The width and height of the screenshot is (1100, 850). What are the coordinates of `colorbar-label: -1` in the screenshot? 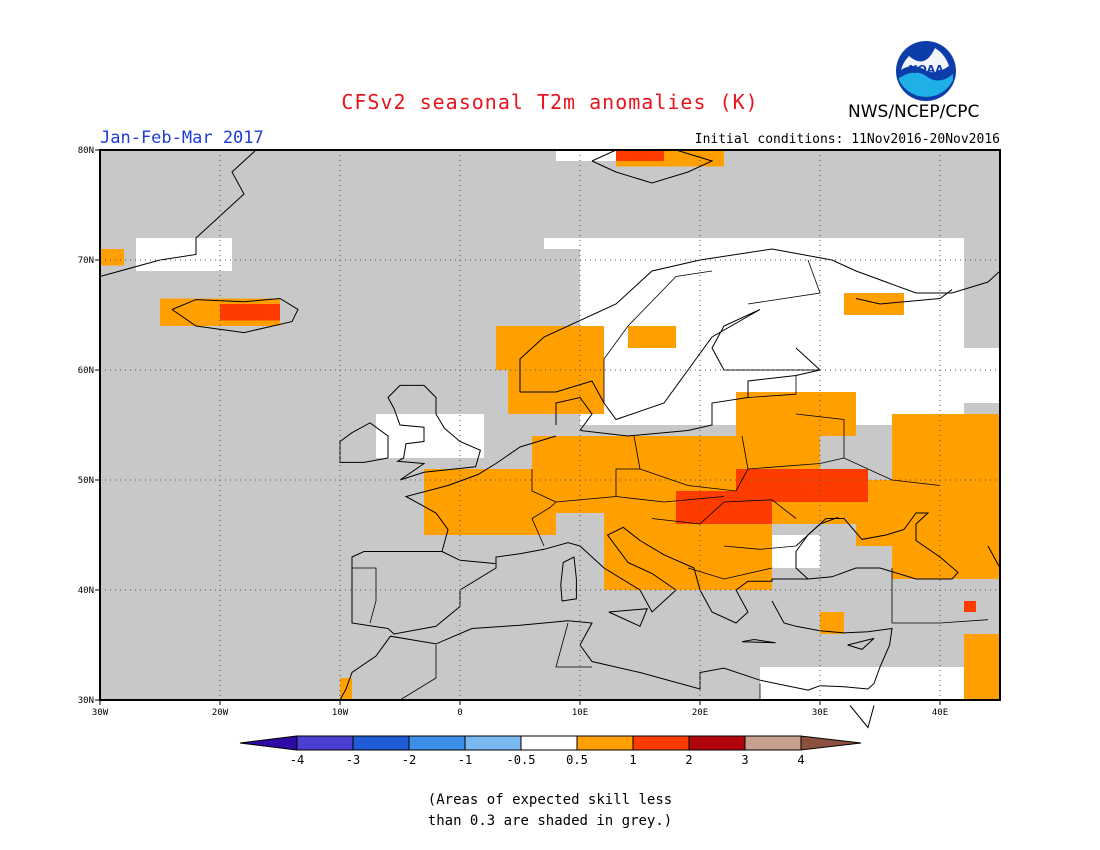 It's located at (465, 760).